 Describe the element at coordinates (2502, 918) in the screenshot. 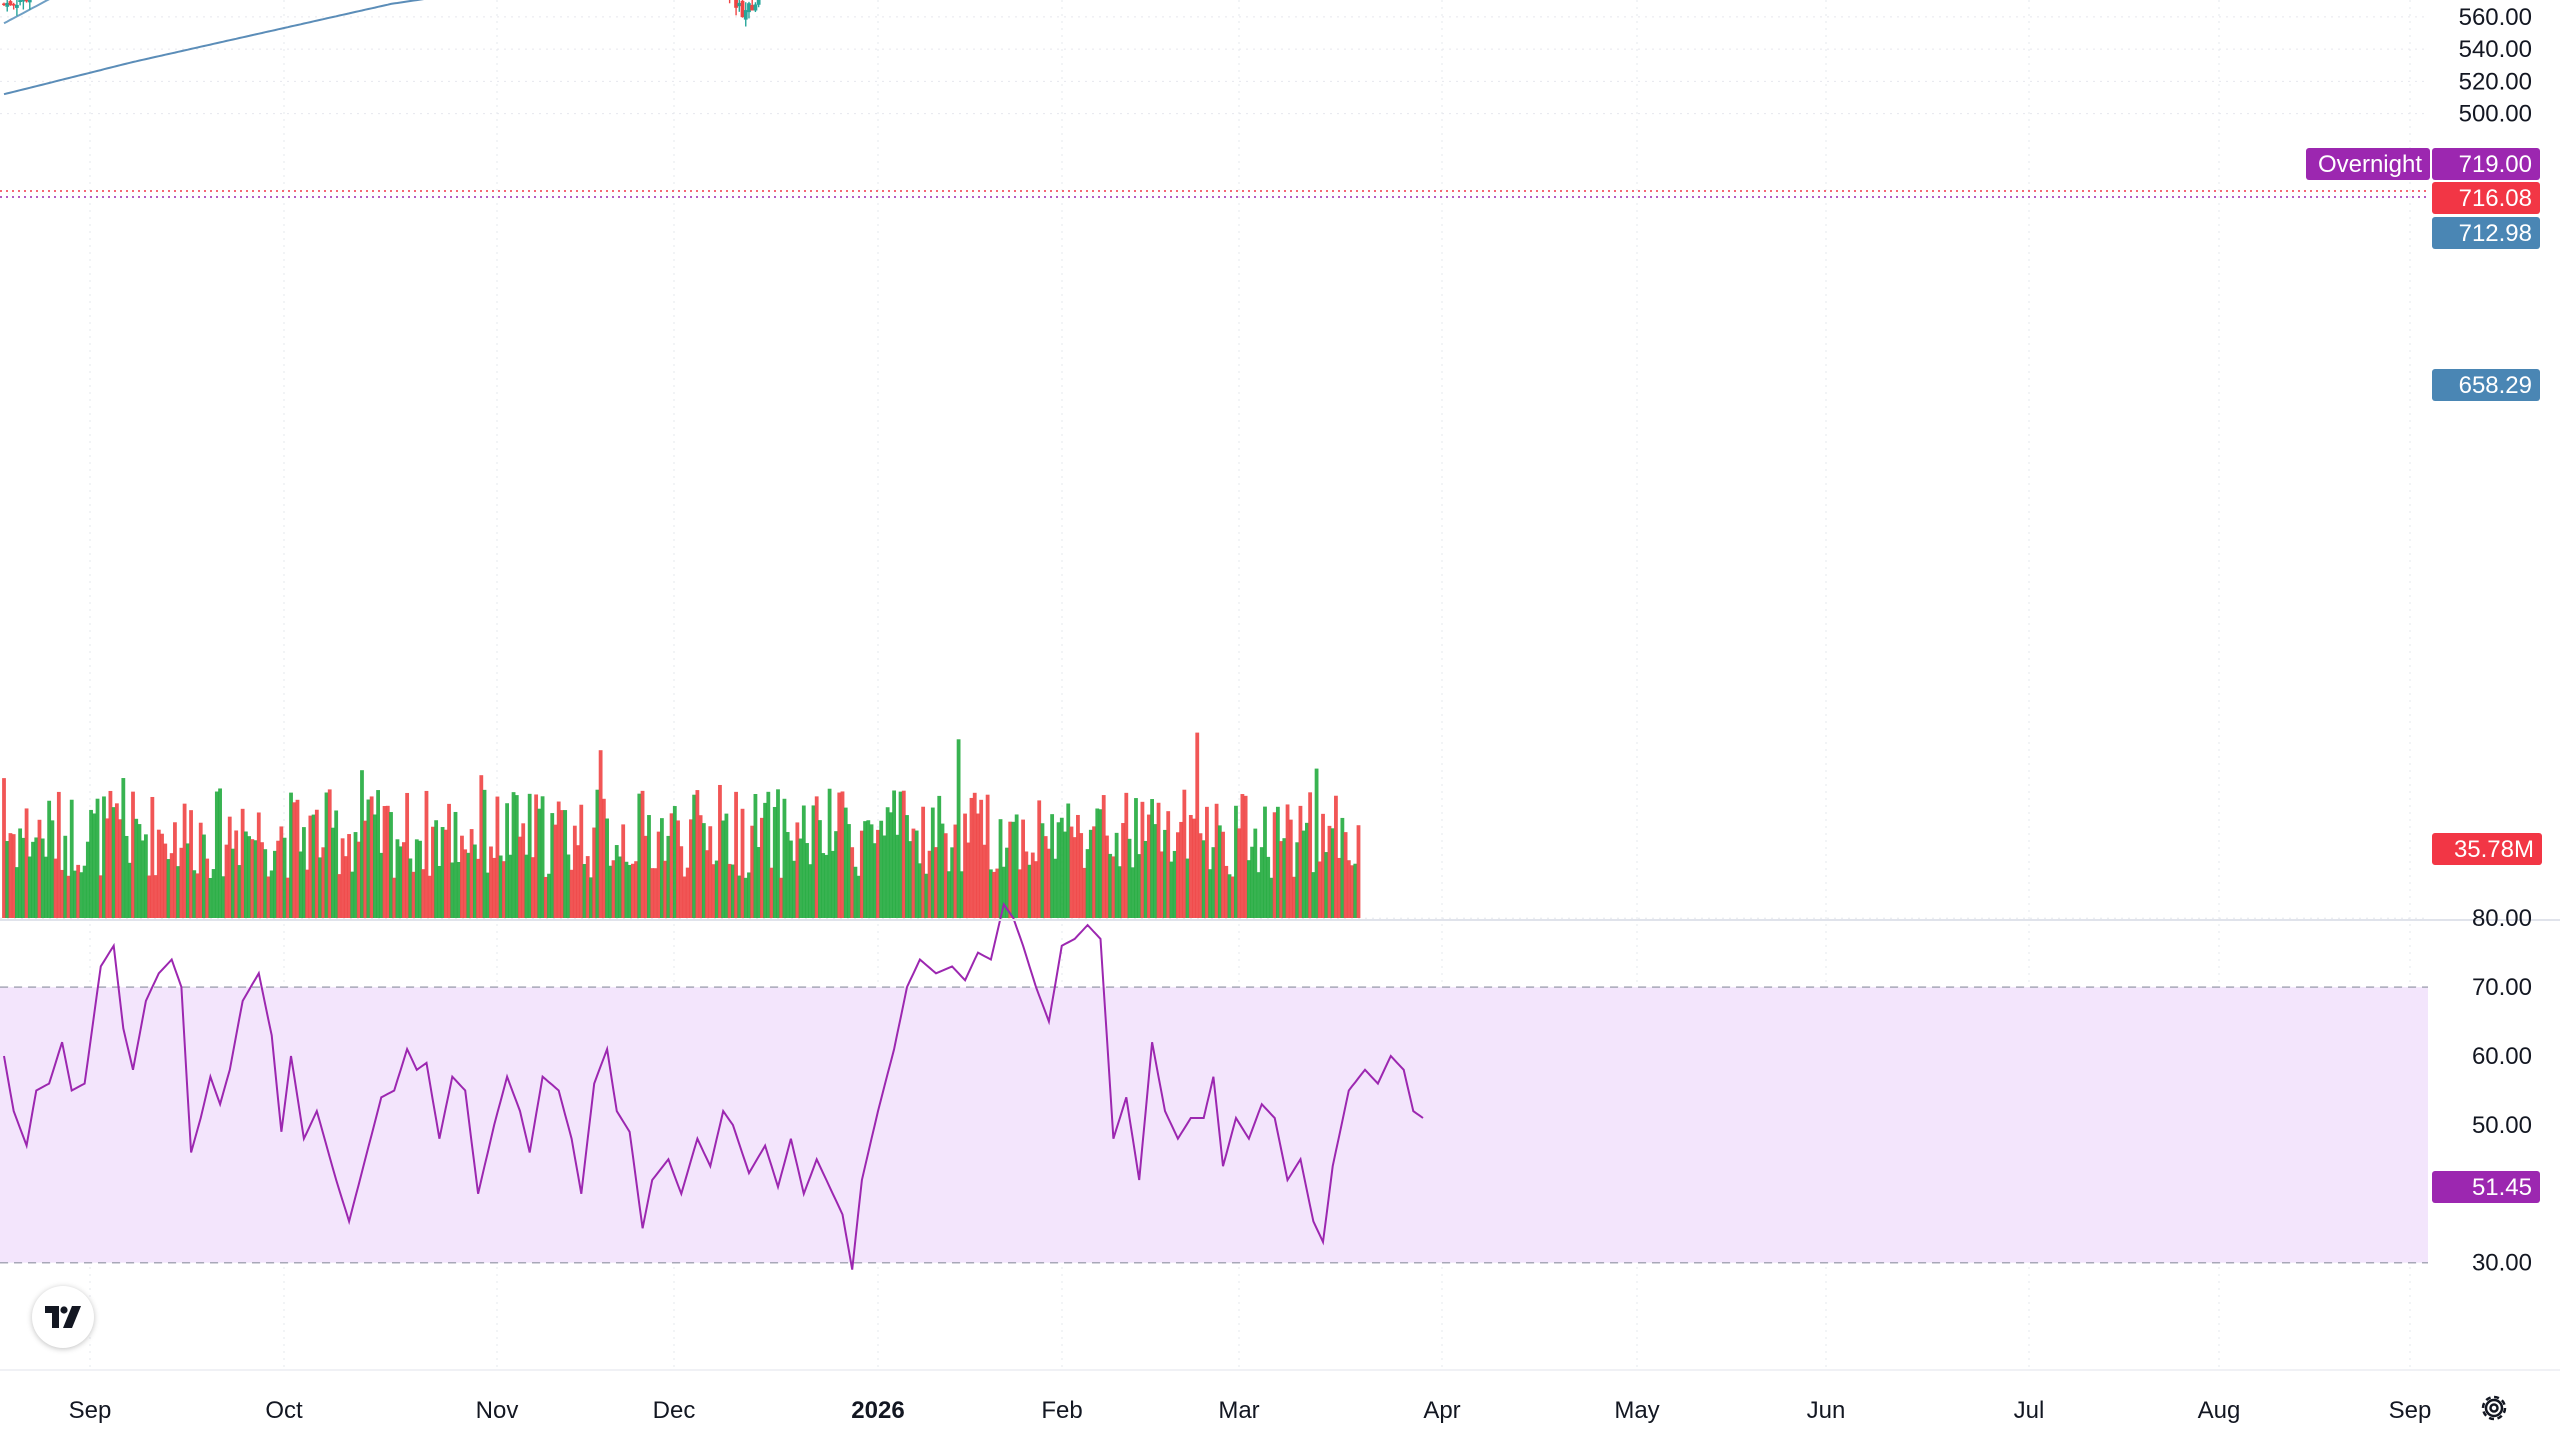

I see `rsi-tick-label: 80.00` at that location.